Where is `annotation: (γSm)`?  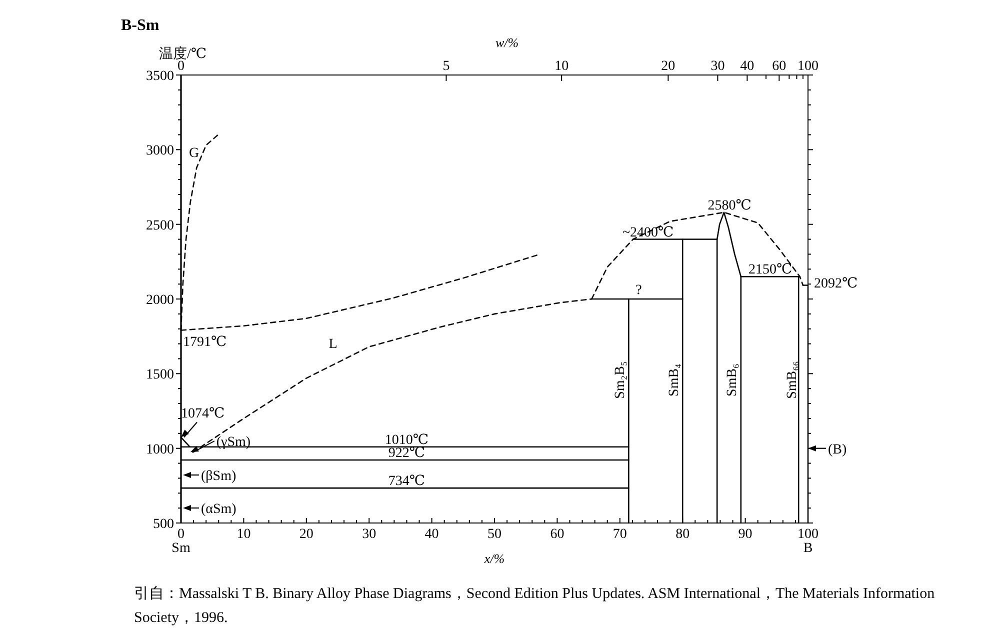 annotation: (γSm) is located at coordinates (233, 442).